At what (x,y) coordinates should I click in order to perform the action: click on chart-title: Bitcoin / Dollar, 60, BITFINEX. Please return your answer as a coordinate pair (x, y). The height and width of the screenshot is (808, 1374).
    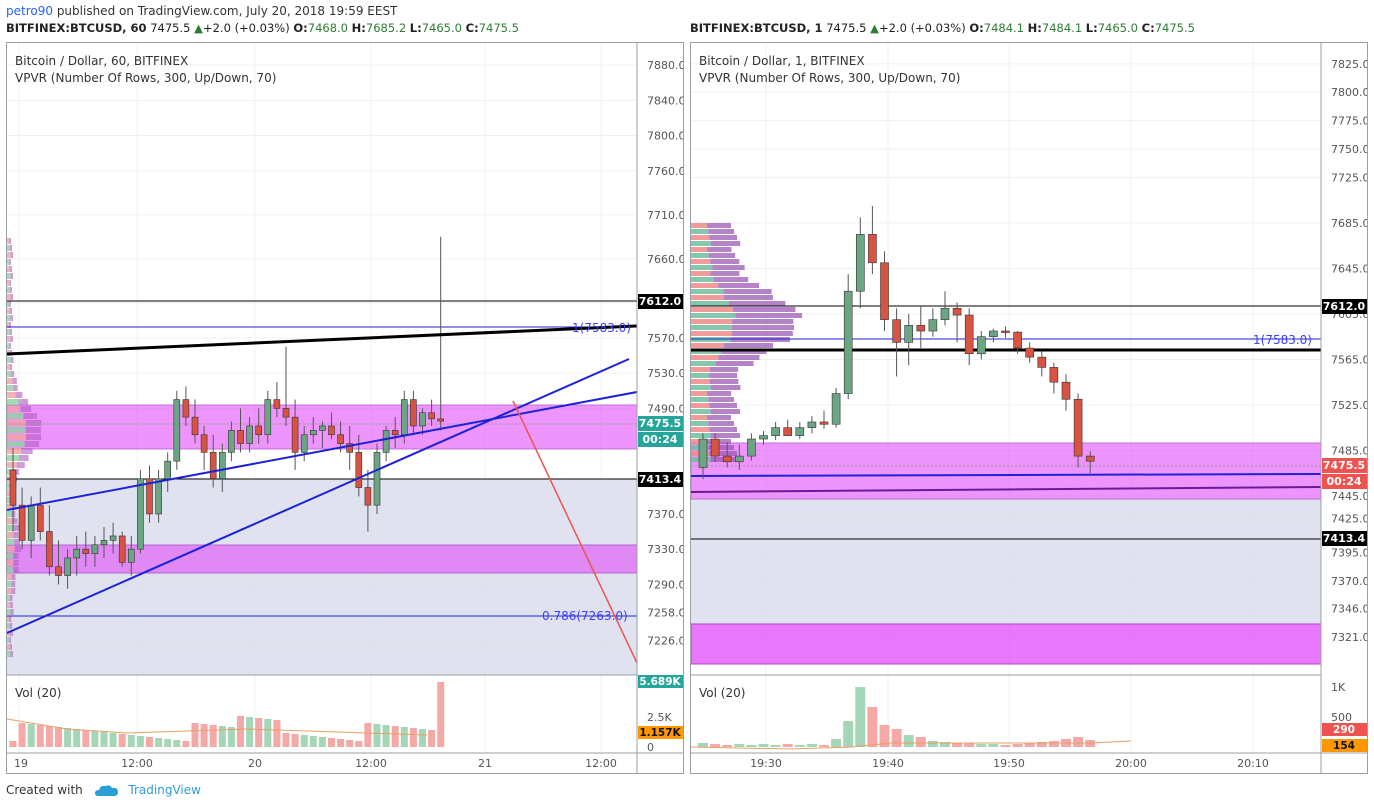
    Looking at the image, I should click on (101, 61).